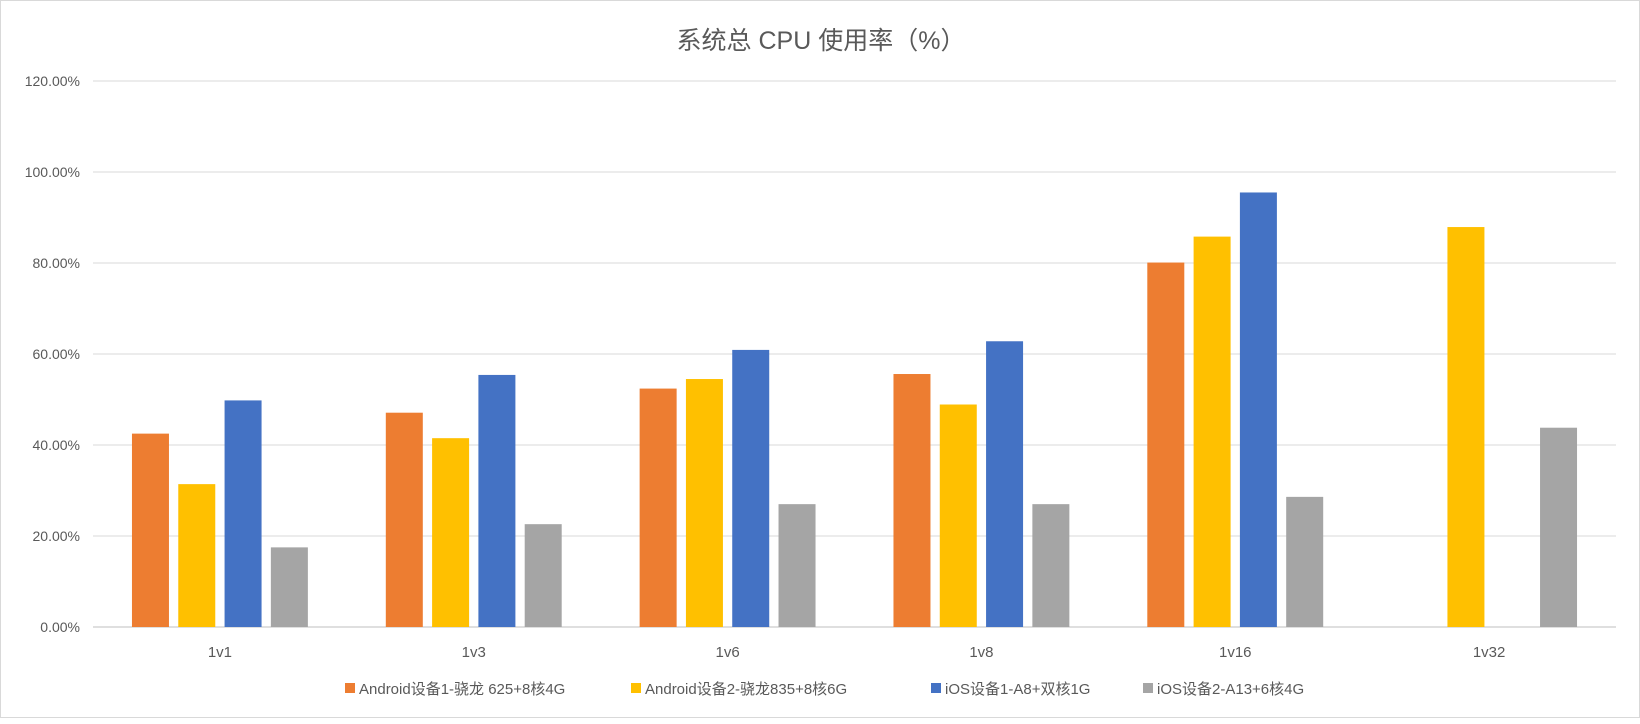  I want to click on x-tick-label: 1v32, so click(1489, 652).